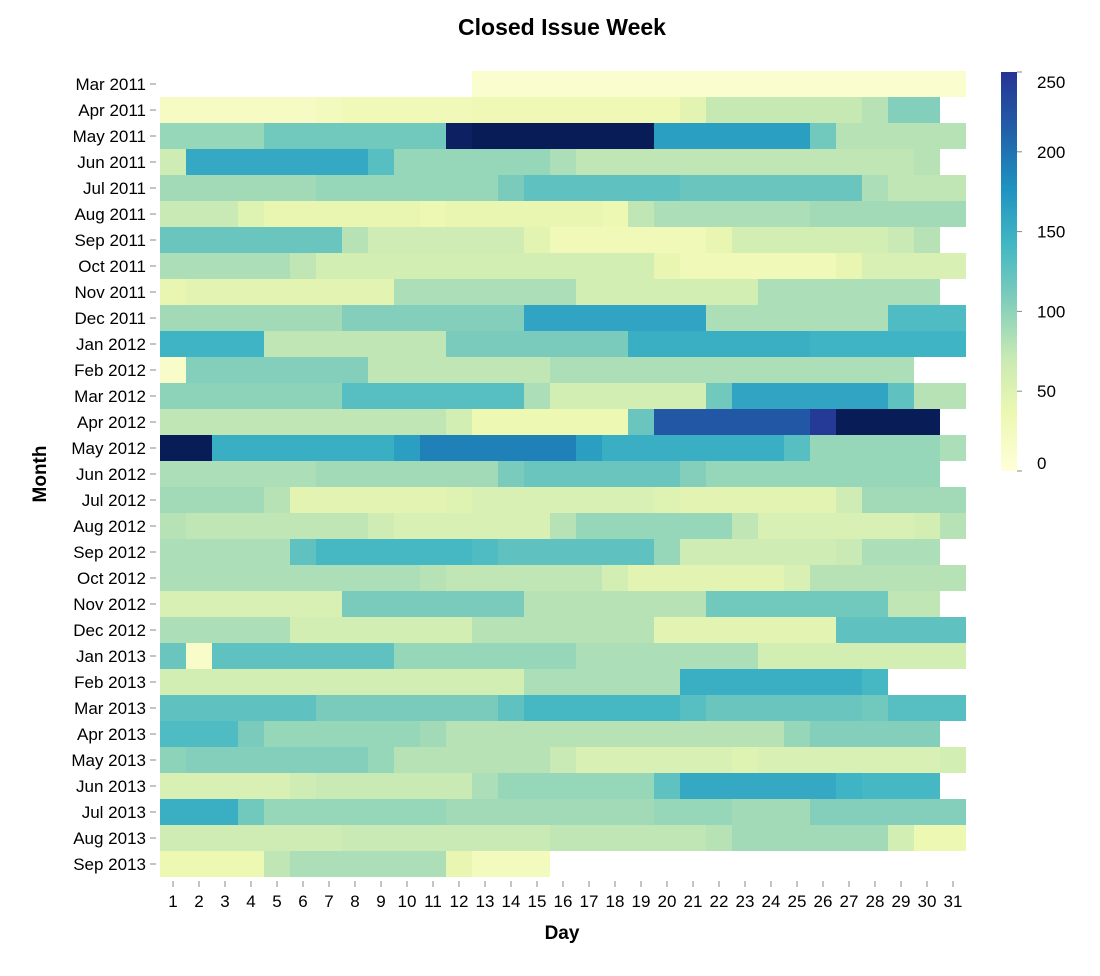  I want to click on y-tick-label: Aug 2013, so click(109, 838).